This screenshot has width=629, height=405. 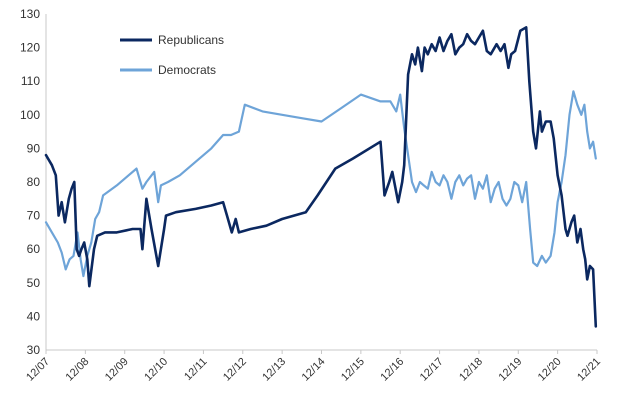 What do you see at coordinates (34, 249) in the screenshot?
I see `y-tick-label: 60` at bounding box center [34, 249].